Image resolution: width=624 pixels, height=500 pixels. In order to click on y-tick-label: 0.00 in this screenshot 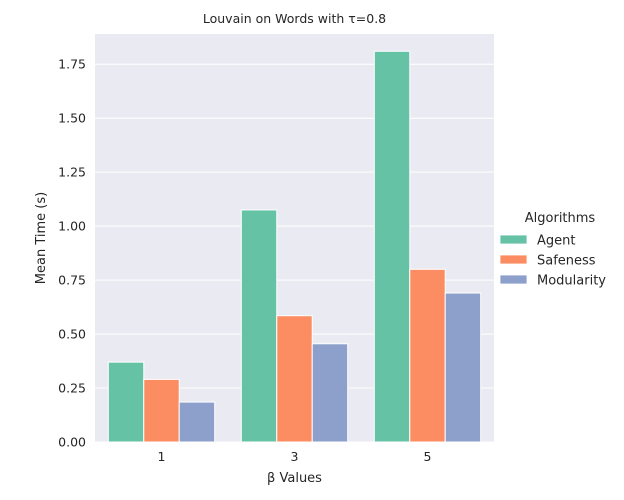, I will do `click(72, 442)`.